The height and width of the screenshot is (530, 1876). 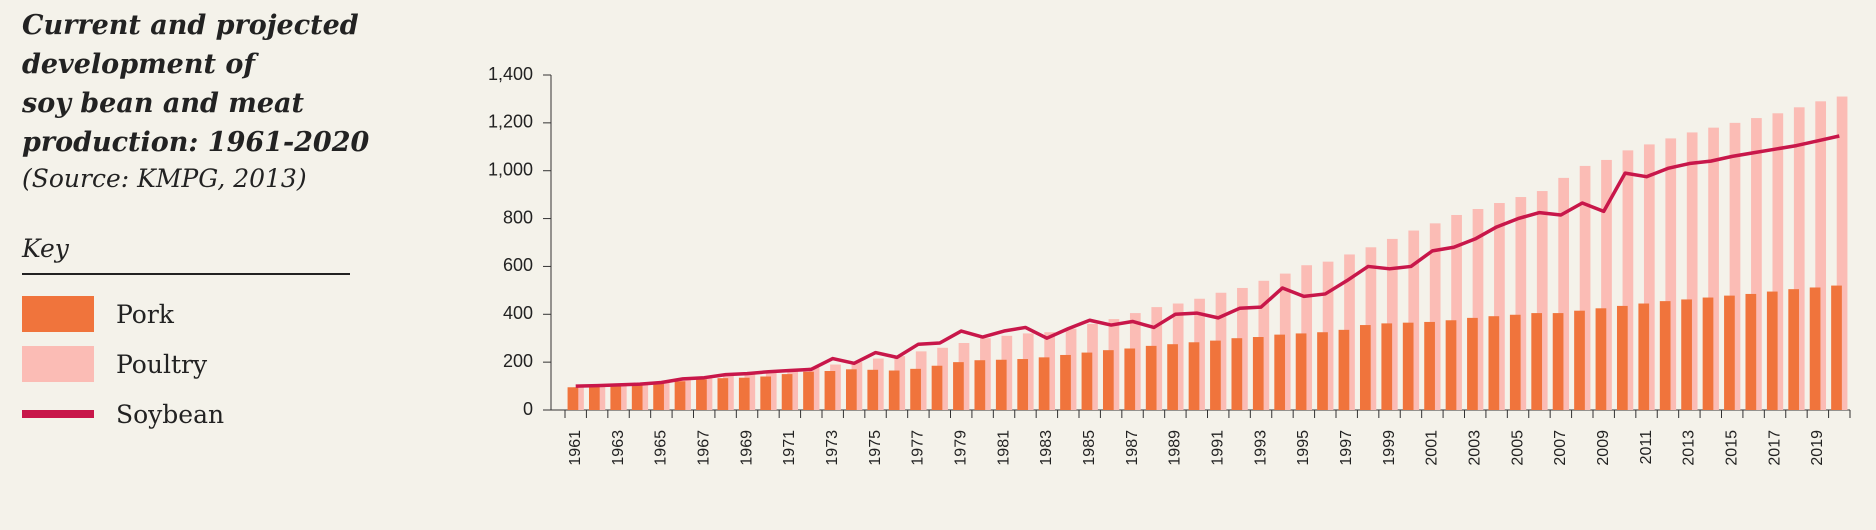 What do you see at coordinates (186, 254) in the screenshot?
I see `legend-title: Key` at bounding box center [186, 254].